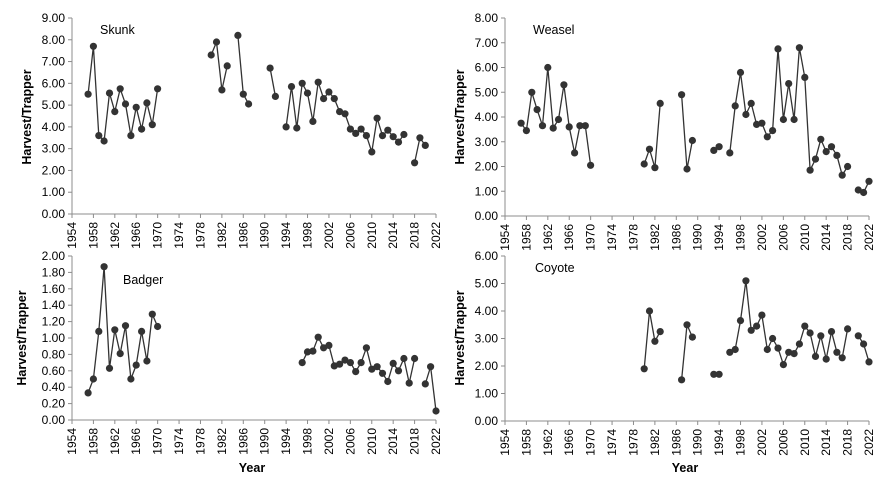  I want to click on y-tick-label: 1.80, so click(54, 272).